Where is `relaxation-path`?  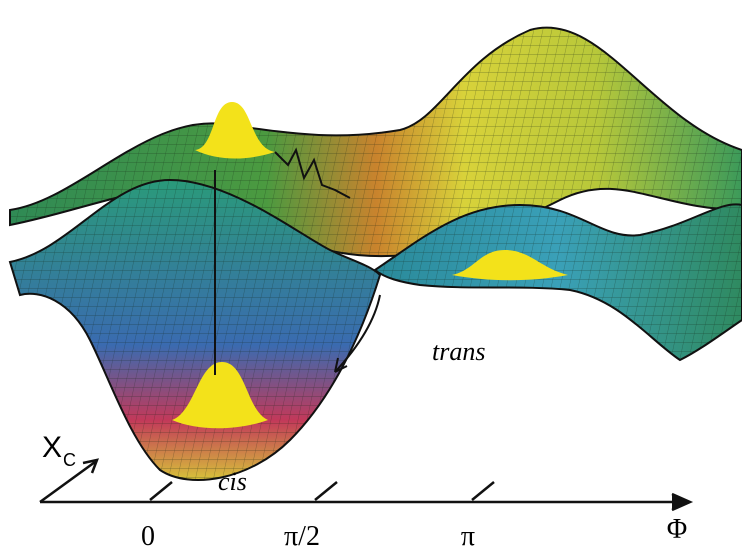
relaxation-path is located at coordinates (312, 173).